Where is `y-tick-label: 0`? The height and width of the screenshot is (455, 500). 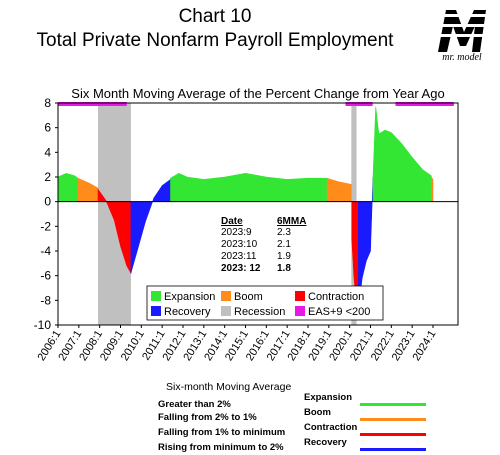
y-tick-label: 0 is located at coordinates (47, 202).